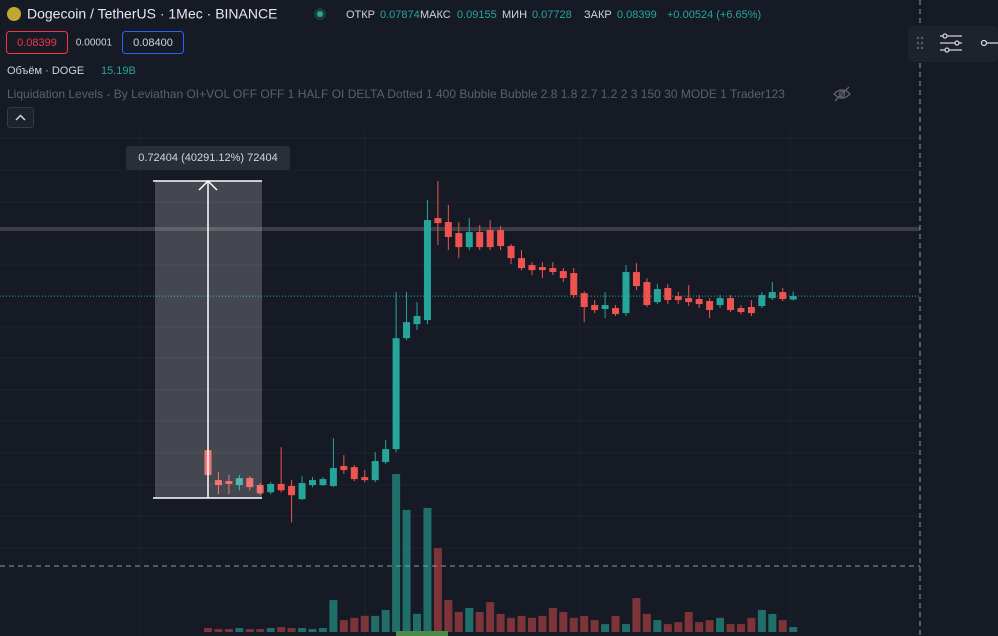 The image size is (998, 636). Describe the element at coordinates (552, 15) in the screenshot. I see `low-value: 0.07728` at that location.